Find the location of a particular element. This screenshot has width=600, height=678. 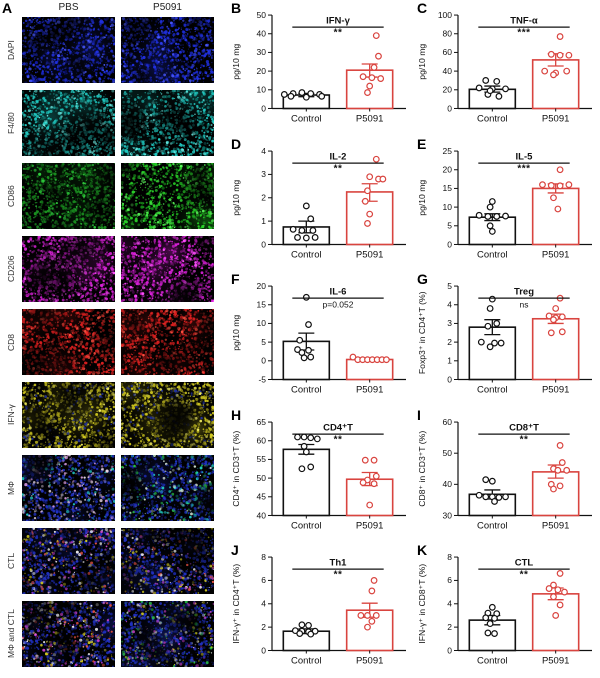

svg-text: IFN-γ⁺ in CD8⁺T (%) is located at coordinates (422, 604).